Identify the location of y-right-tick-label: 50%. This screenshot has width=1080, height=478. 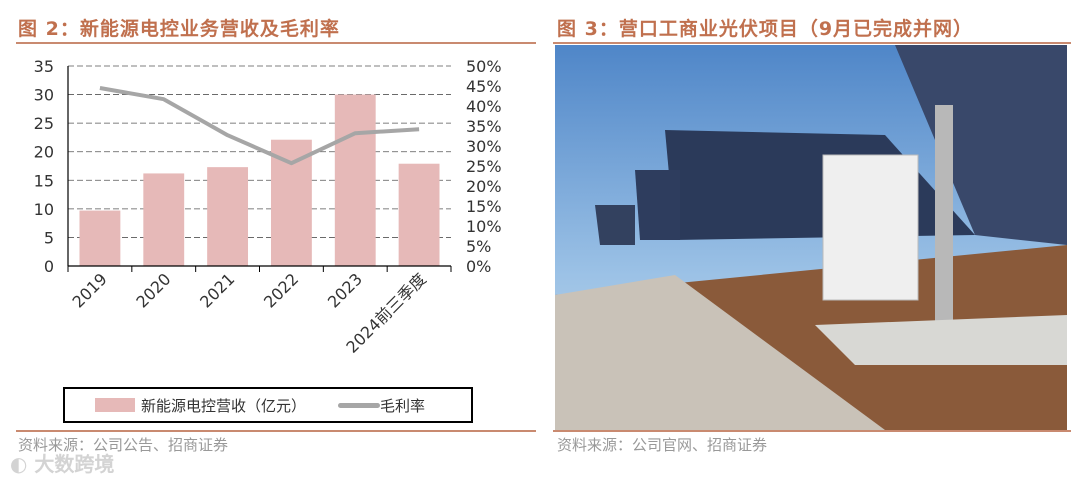
(484, 66).